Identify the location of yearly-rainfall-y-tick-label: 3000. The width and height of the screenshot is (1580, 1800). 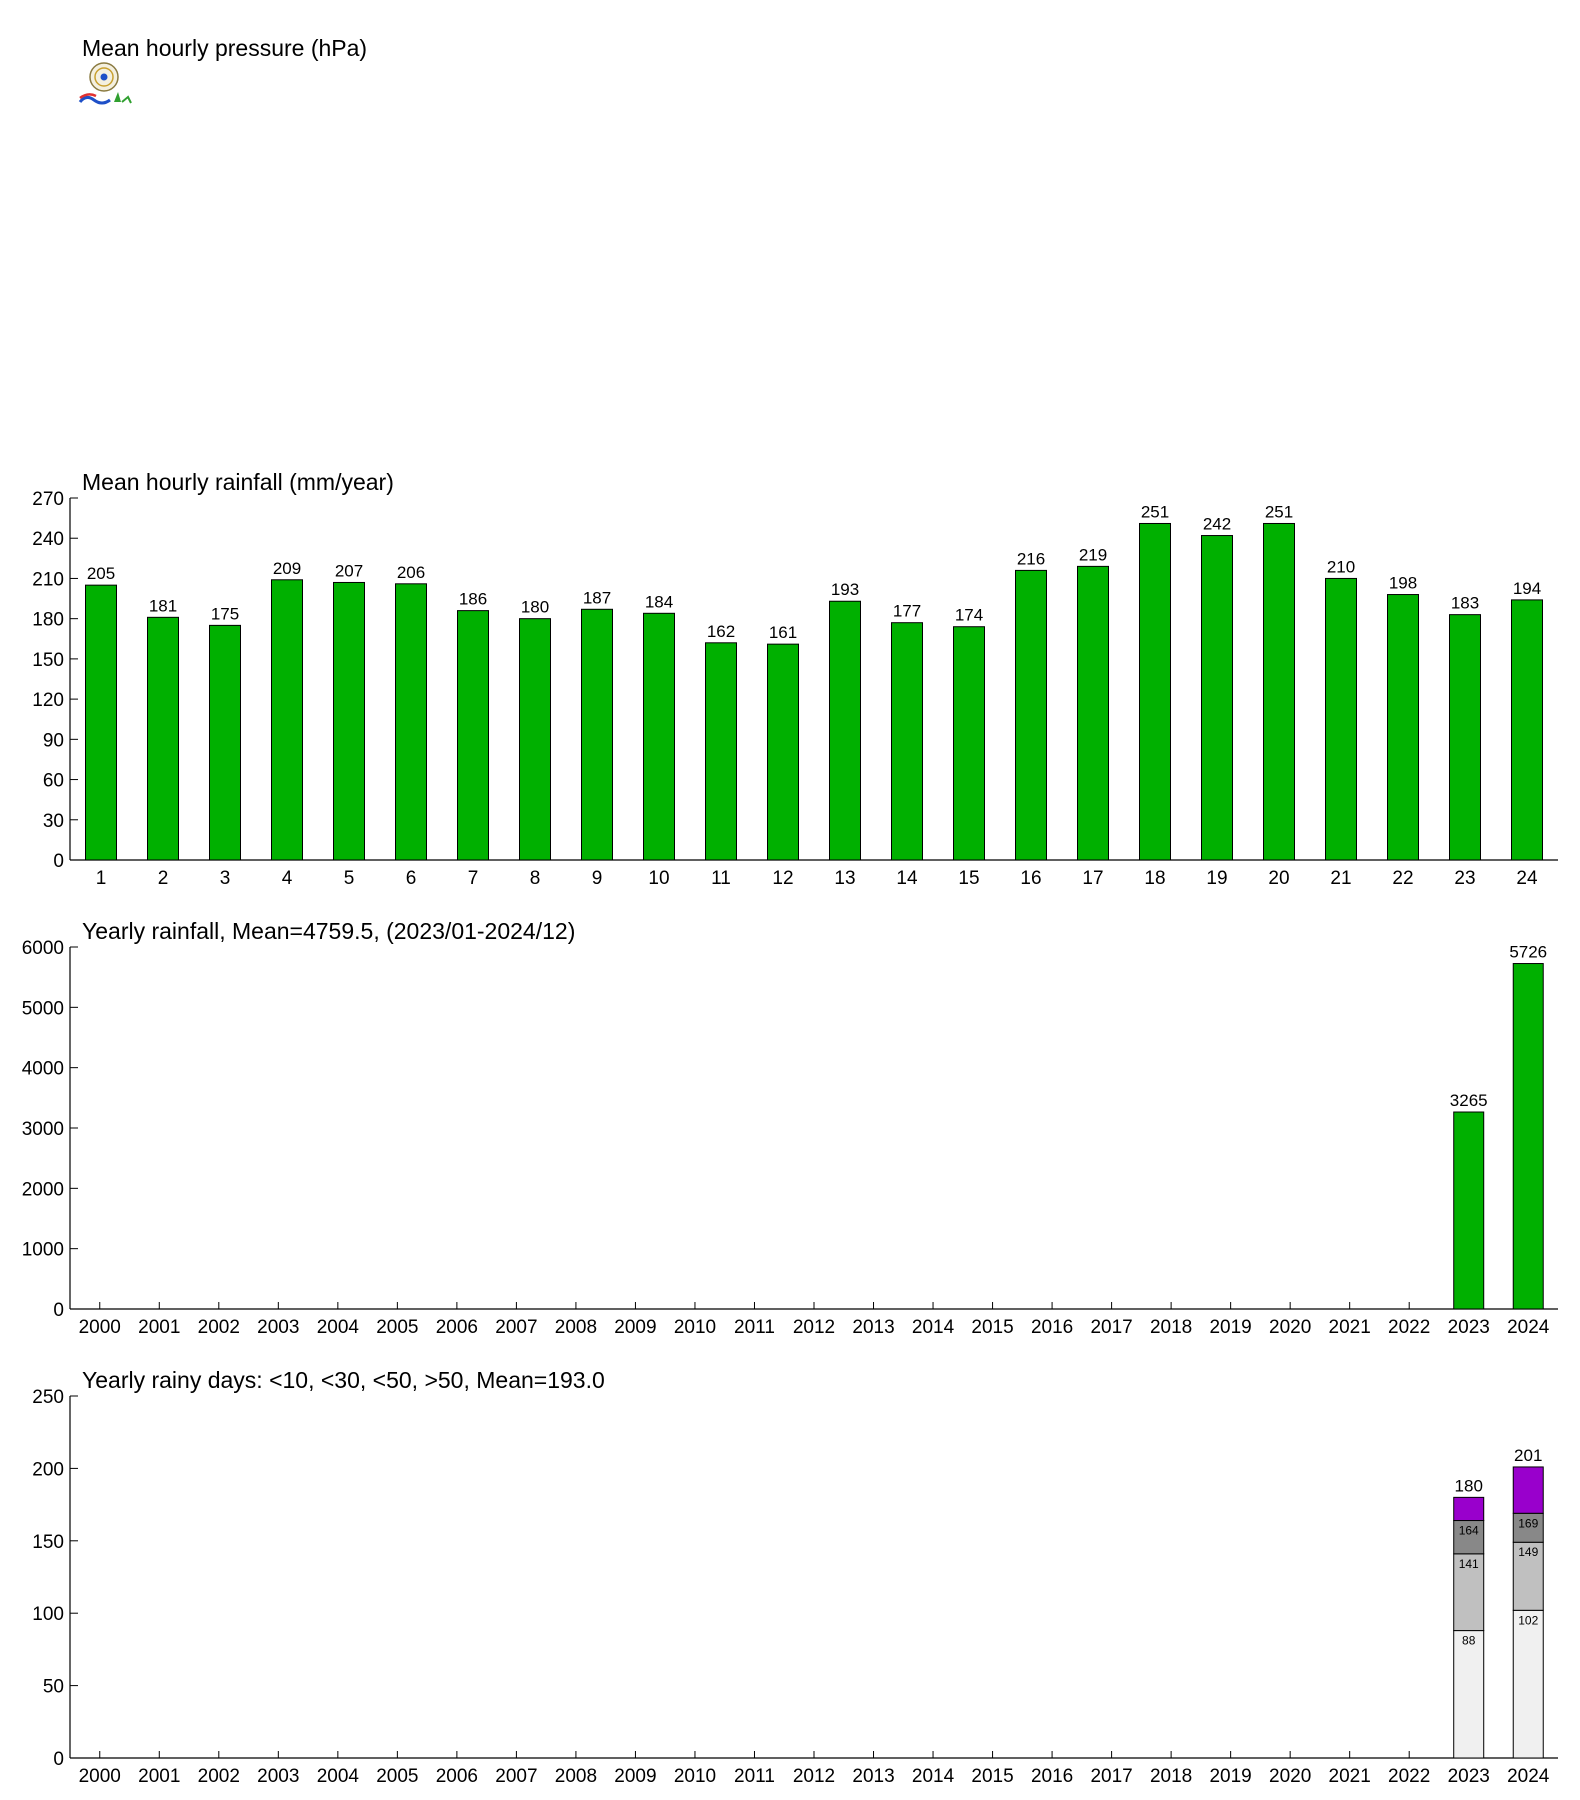
(43, 1129).